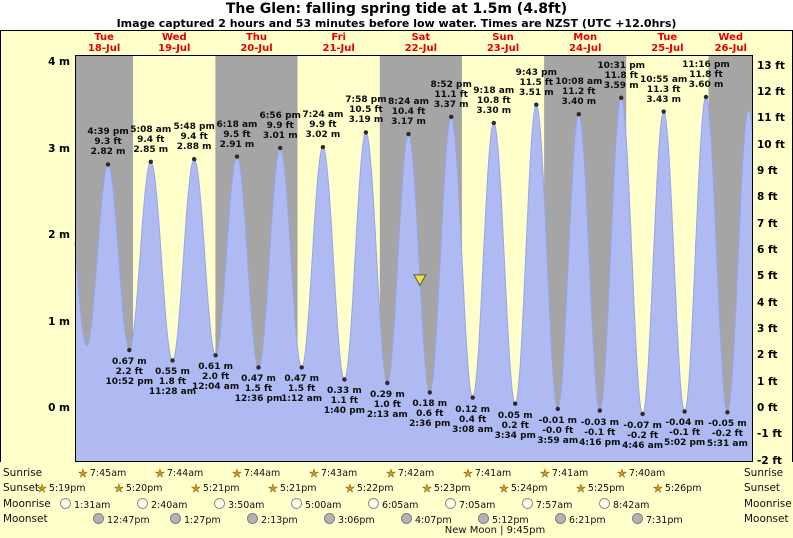 The height and width of the screenshot is (538, 793). What do you see at coordinates (108, 132) in the screenshot?
I see `tide-time: 4:39 pm` at bounding box center [108, 132].